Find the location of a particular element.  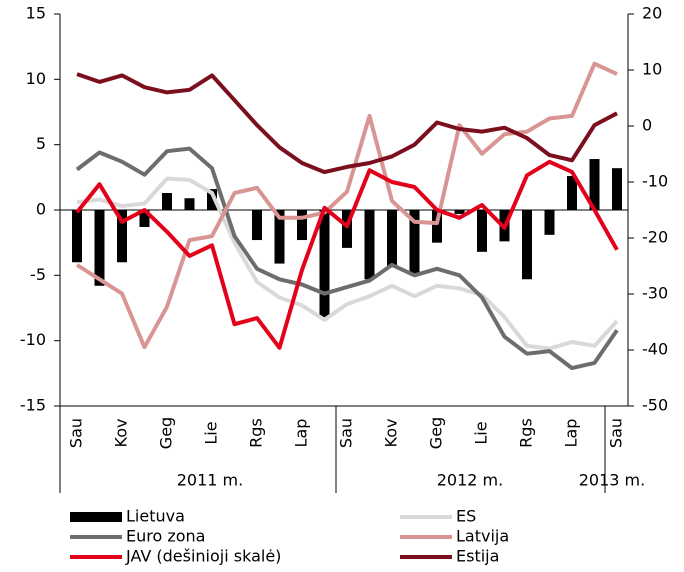

legend-label: Estija is located at coordinates (477, 556).